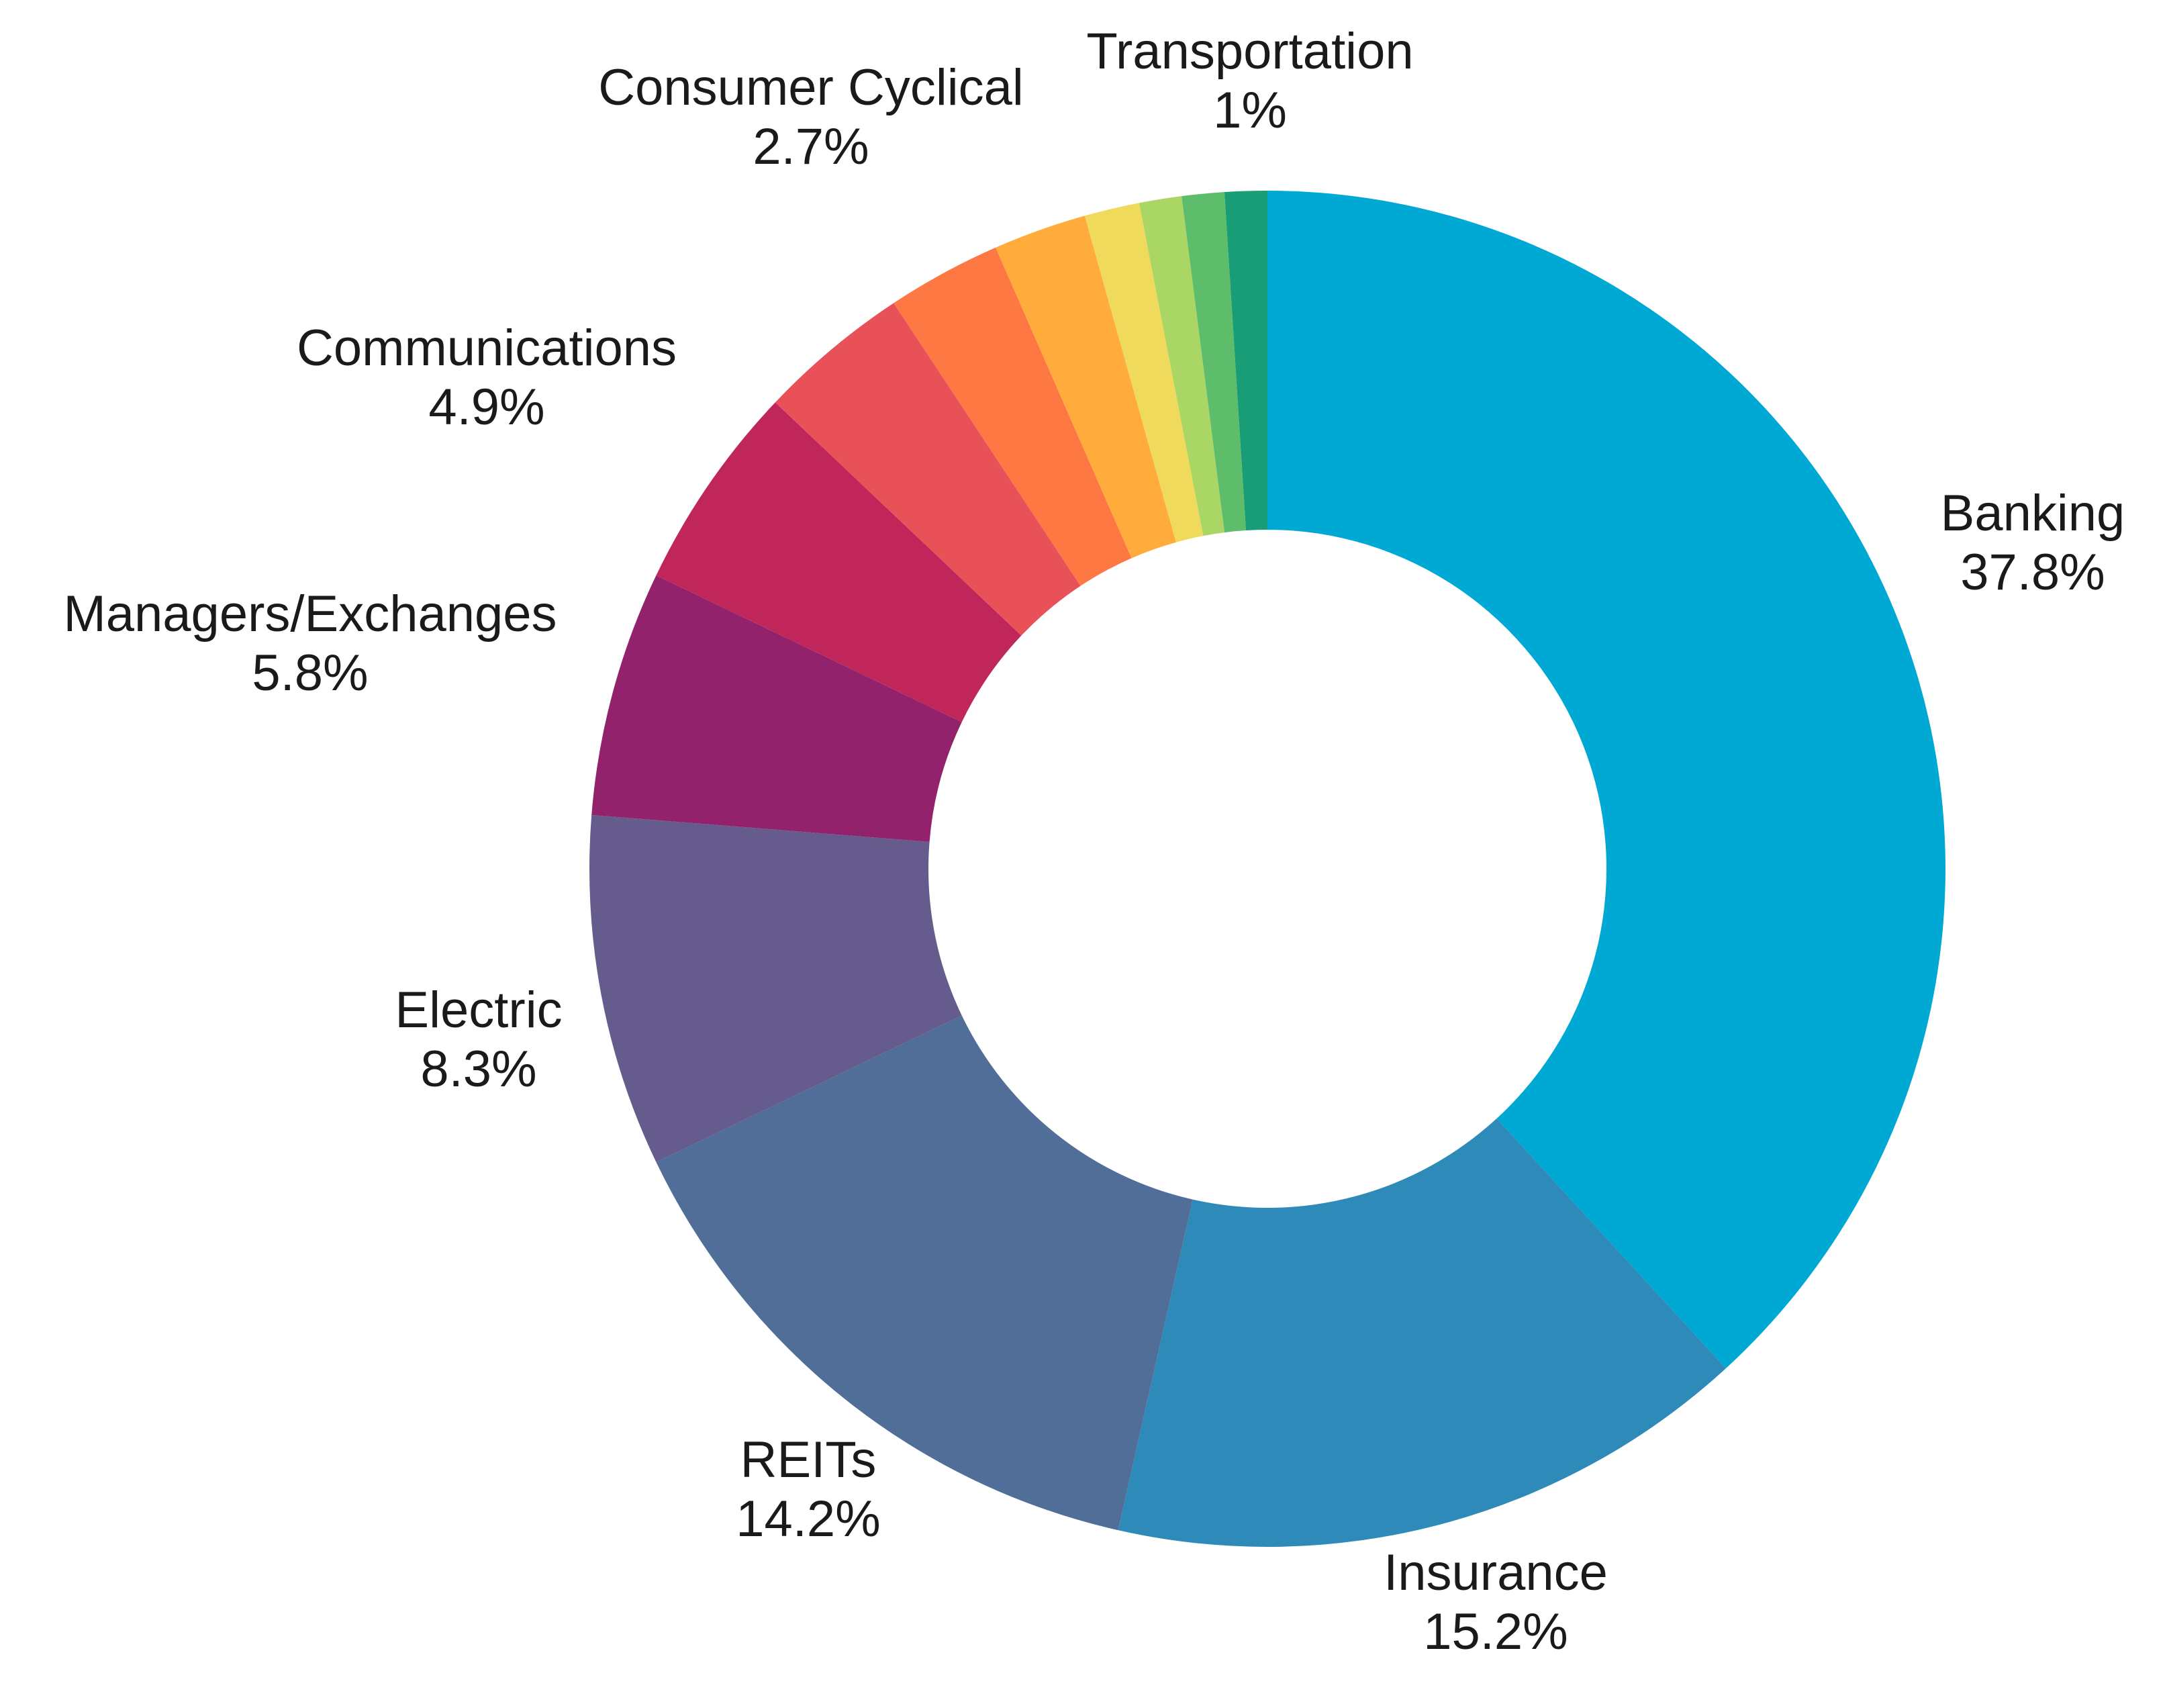 Image resolution: width=2167 pixels, height=1708 pixels. What do you see at coordinates (776, 708) in the screenshot?
I see `slice-managers-exchanges` at bounding box center [776, 708].